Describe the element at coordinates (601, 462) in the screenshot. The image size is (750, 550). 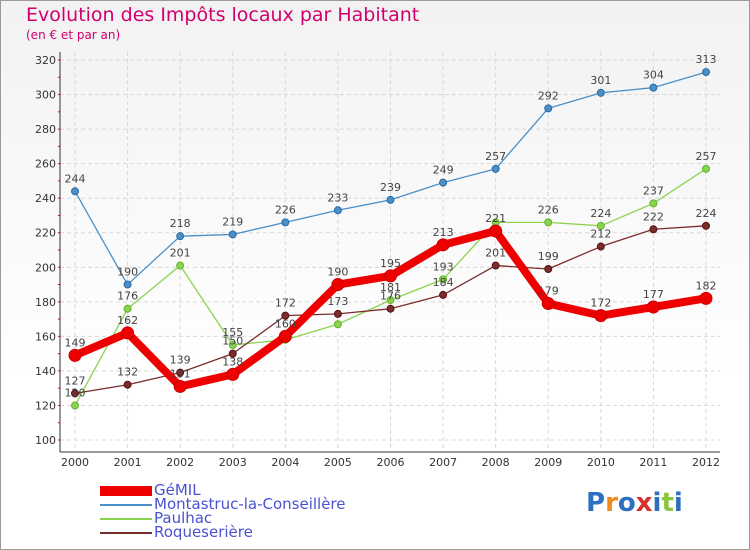
I see `x-tick-label: 2010` at that location.